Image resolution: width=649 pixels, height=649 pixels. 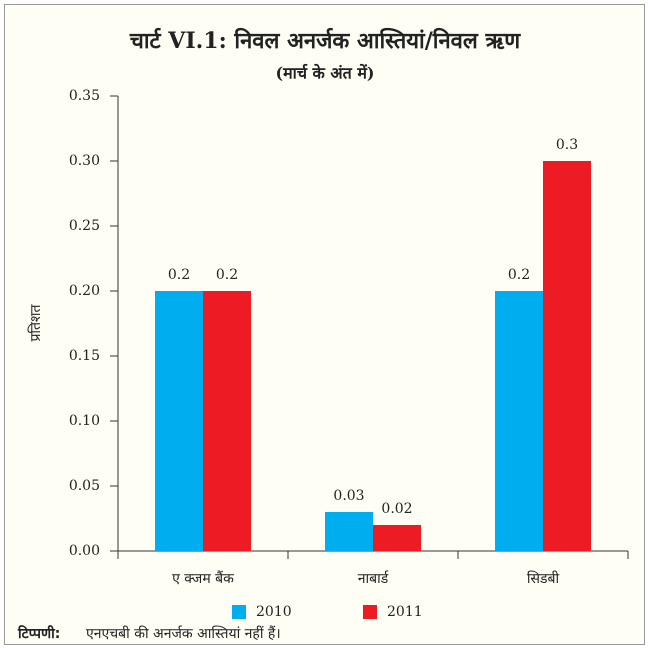 I want to click on x-tick-label: ए क्जम बैंक, so click(x=203, y=578).